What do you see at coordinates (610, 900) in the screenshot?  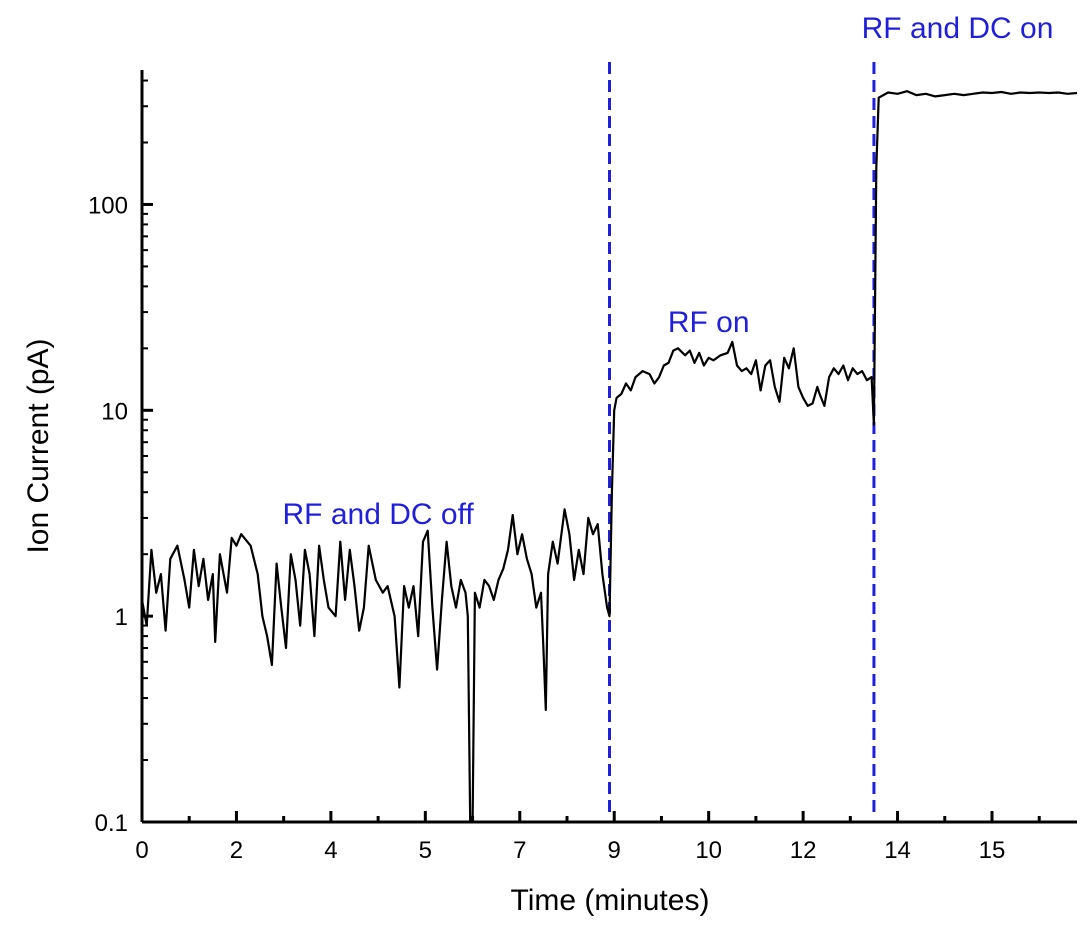 I see `x-axis-title: Time (minutes)` at bounding box center [610, 900].